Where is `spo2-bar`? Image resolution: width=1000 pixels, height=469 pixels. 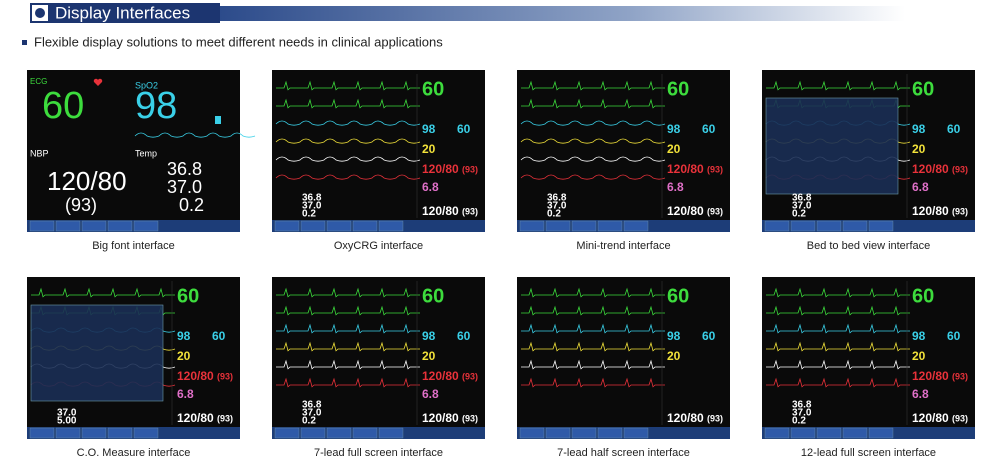 spo2-bar is located at coordinates (218, 120).